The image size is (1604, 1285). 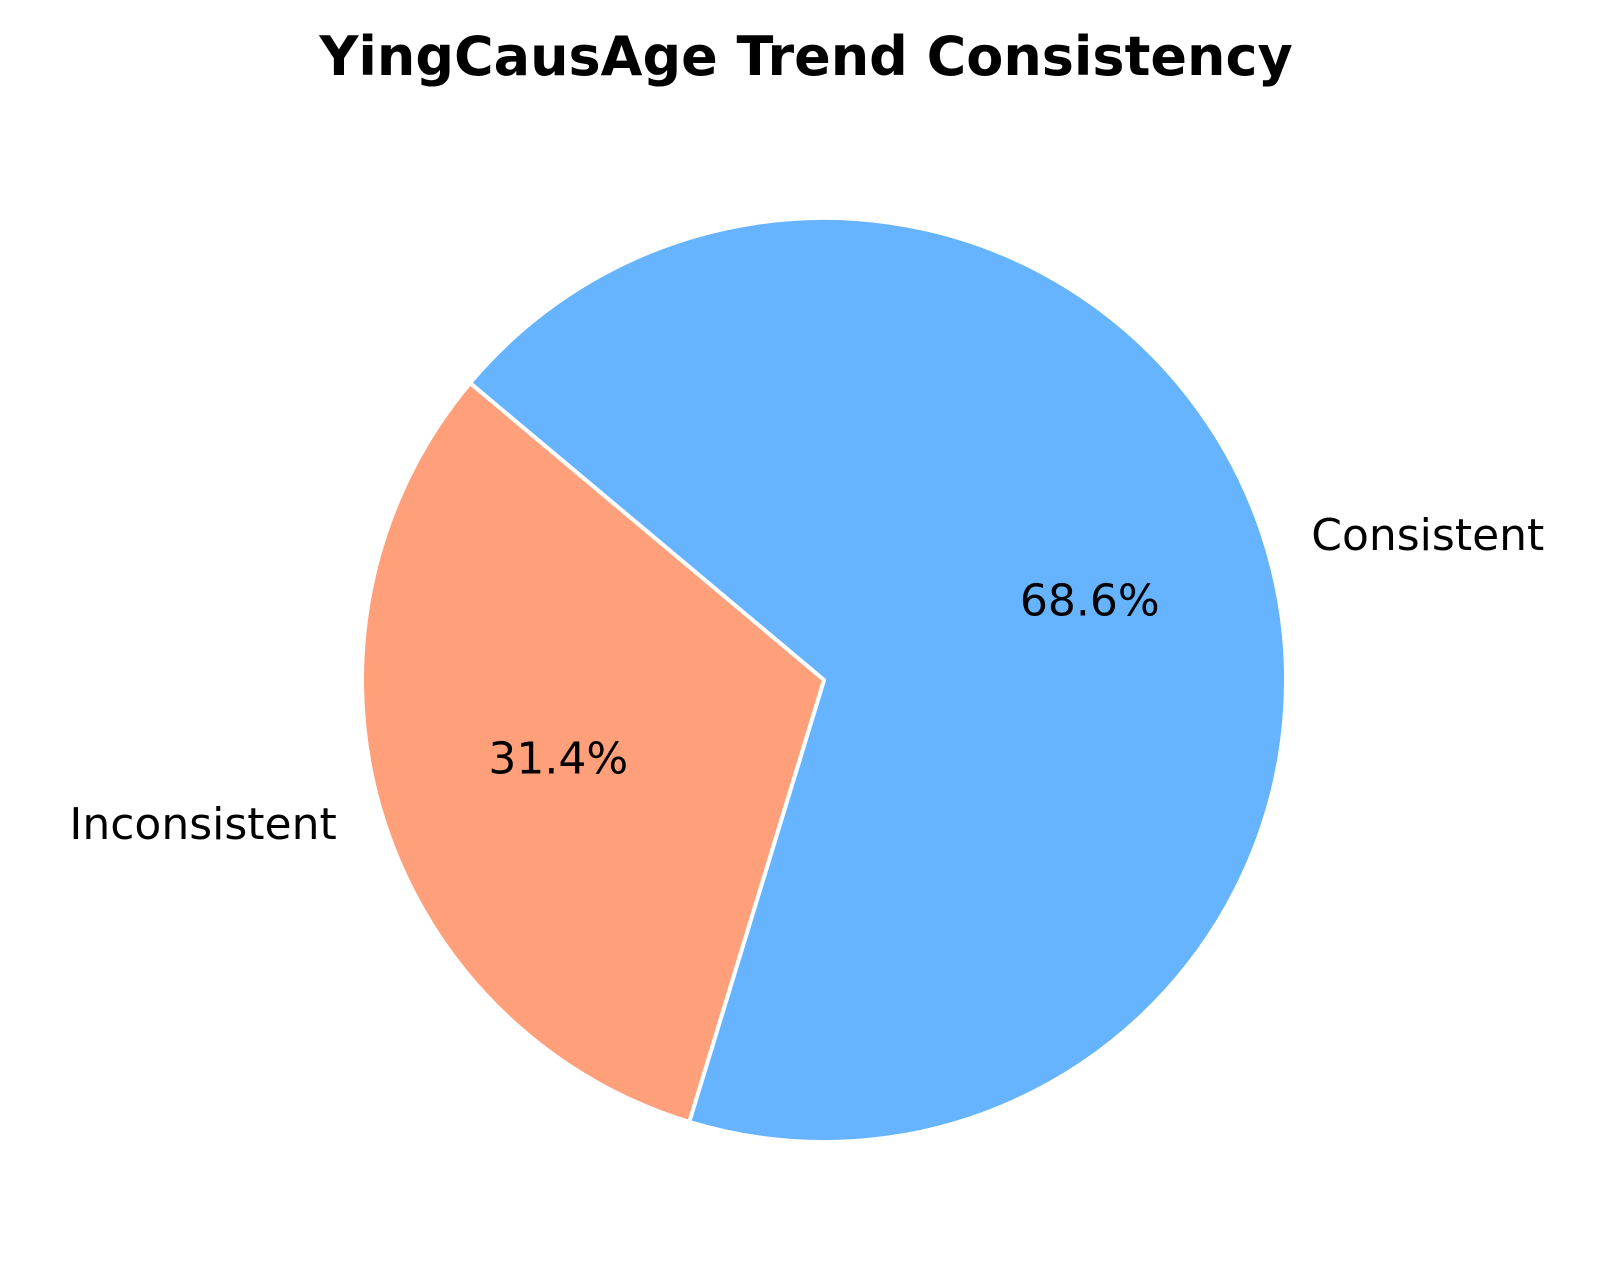 What do you see at coordinates (558, 758) in the screenshot?
I see `percent-label-inconsistent: 31.4%` at bounding box center [558, 758].